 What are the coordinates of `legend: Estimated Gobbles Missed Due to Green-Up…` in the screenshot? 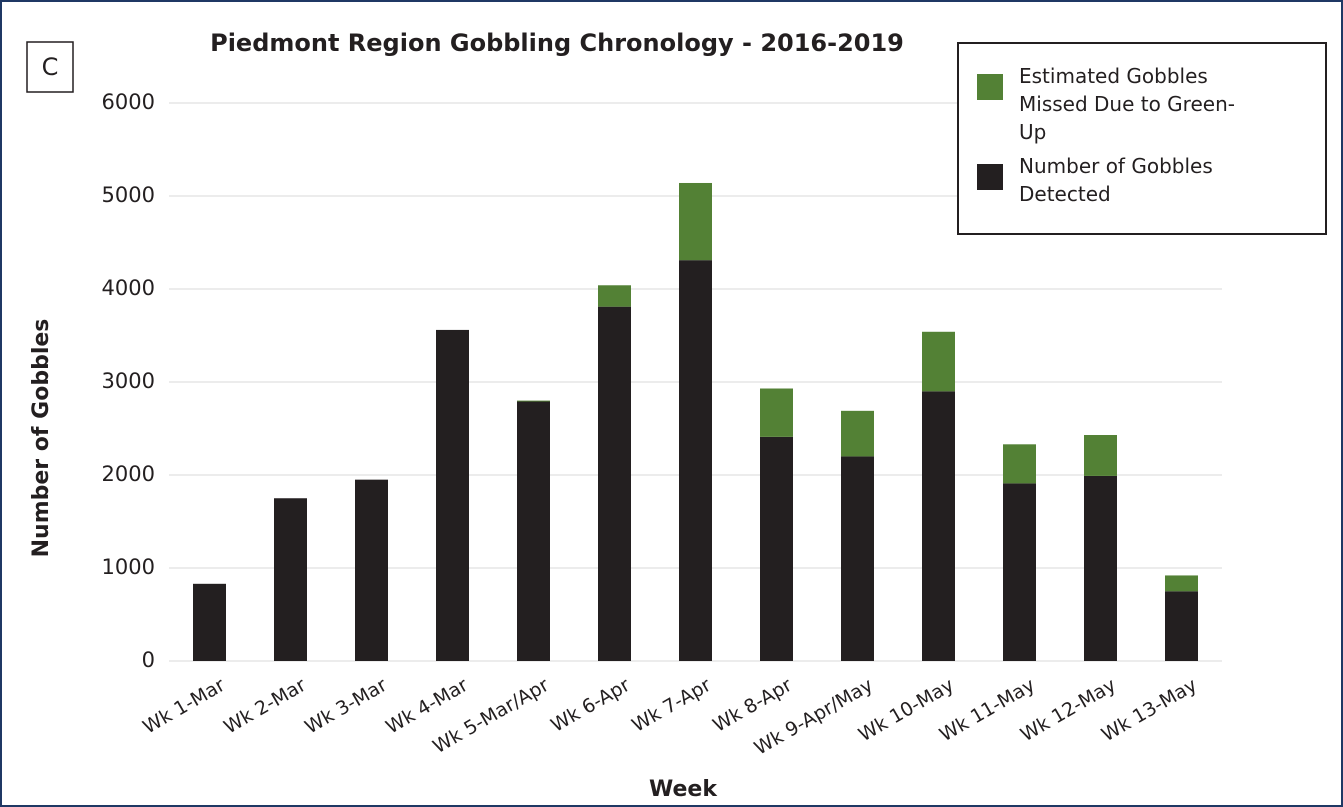 It's located at (1142, 138).